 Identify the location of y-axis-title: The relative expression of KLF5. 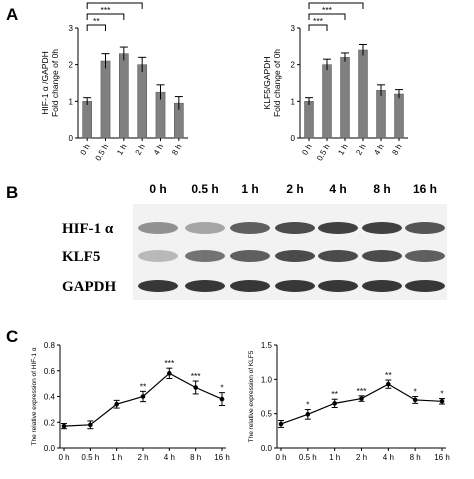
(251, 396).